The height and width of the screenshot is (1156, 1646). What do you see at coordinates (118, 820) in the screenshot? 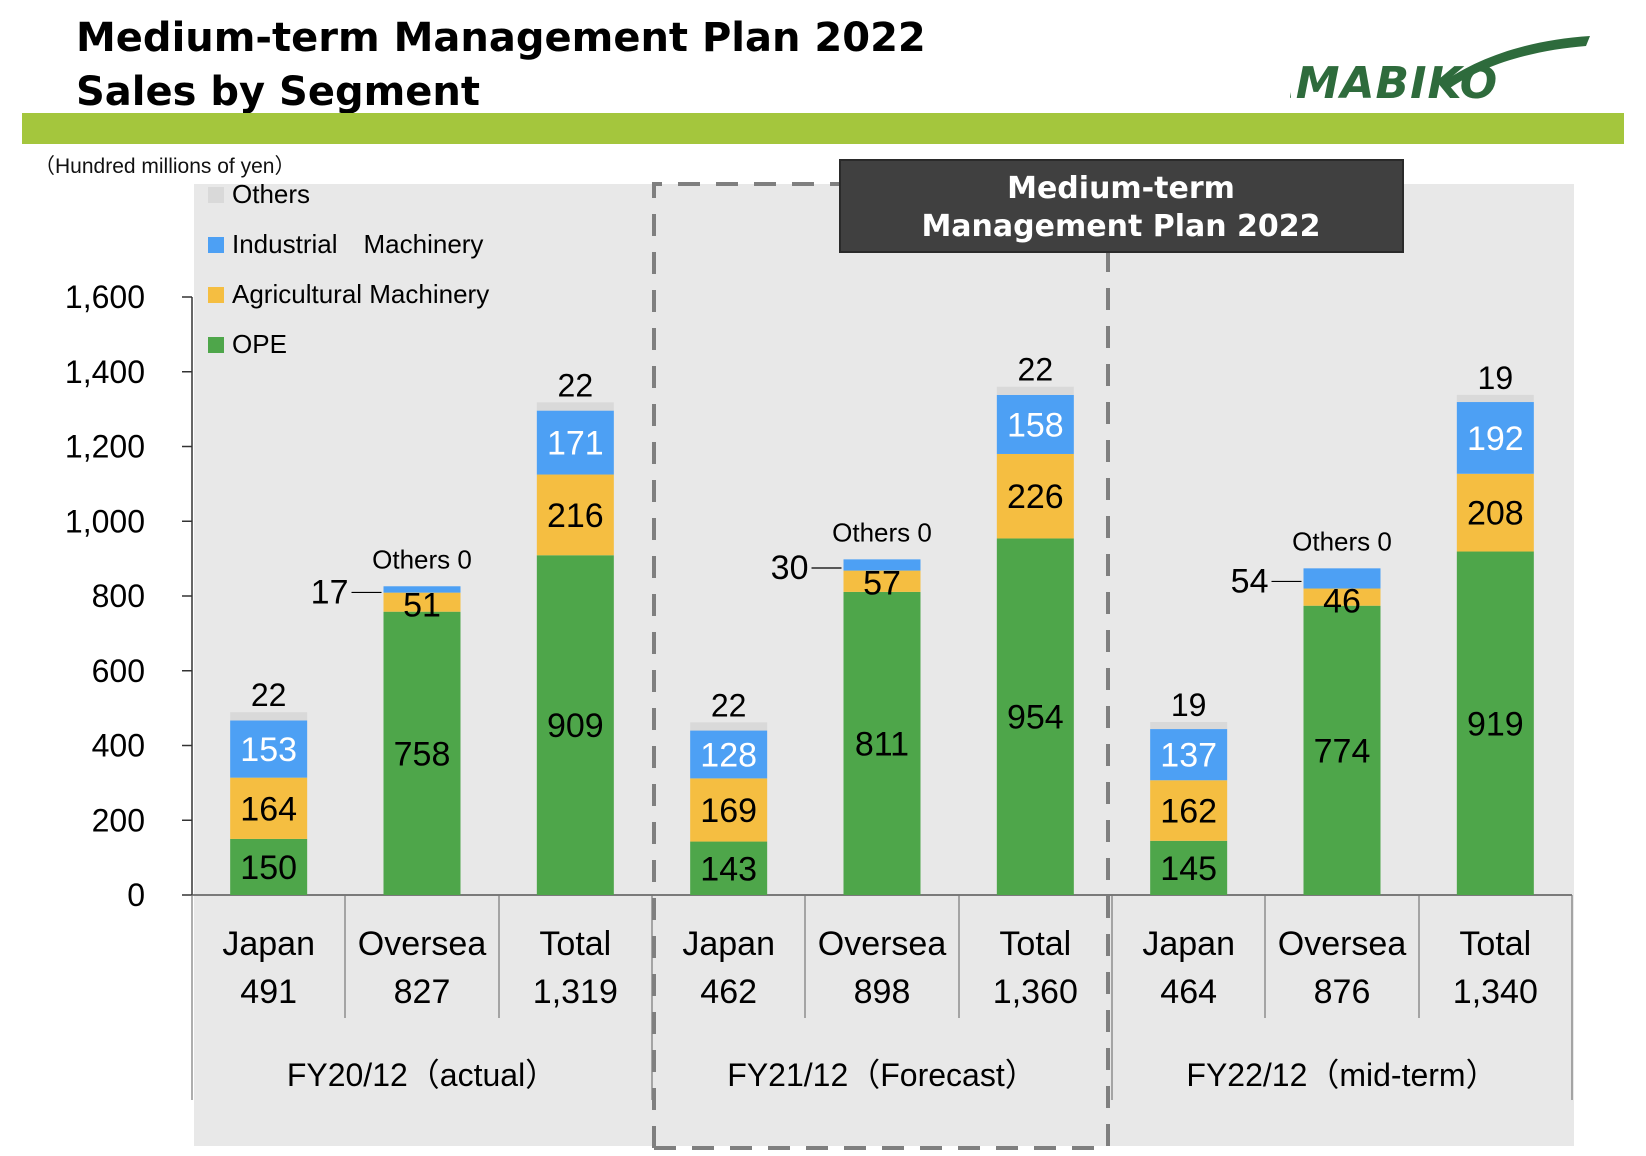
I see `y-tick-label: 200` at bounding box center [118, 820].